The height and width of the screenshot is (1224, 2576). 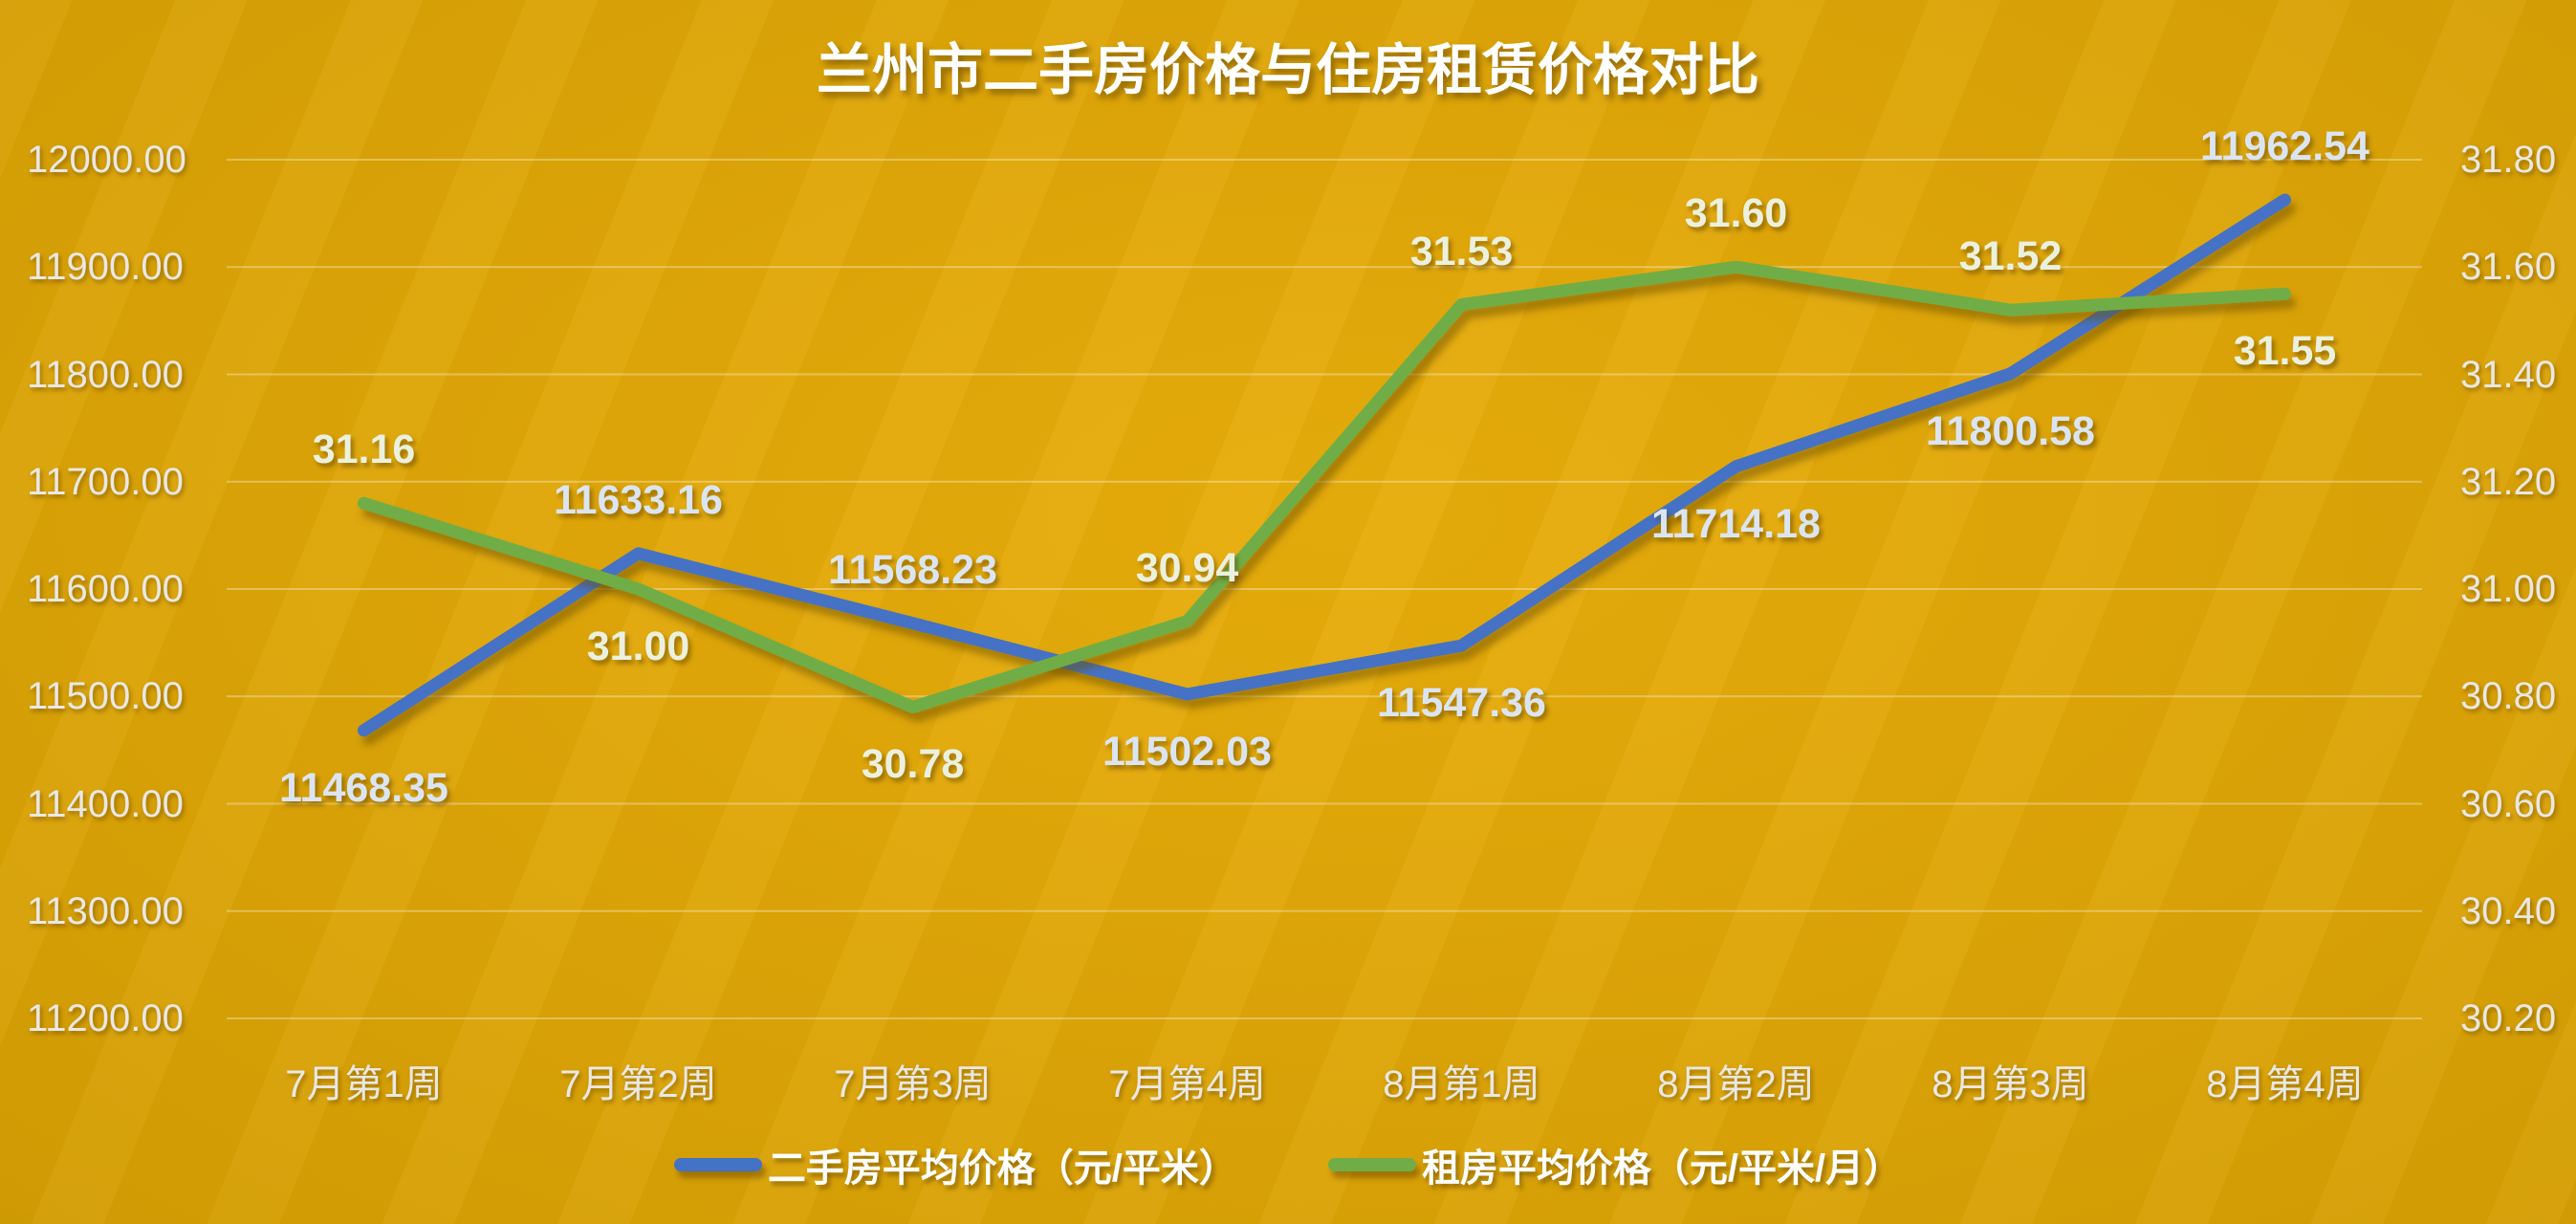 What do you see at coordinates (638, 646) in the screenshot?
I see `data-label-rental-price: 31.00` at bounding box center [638, 646].